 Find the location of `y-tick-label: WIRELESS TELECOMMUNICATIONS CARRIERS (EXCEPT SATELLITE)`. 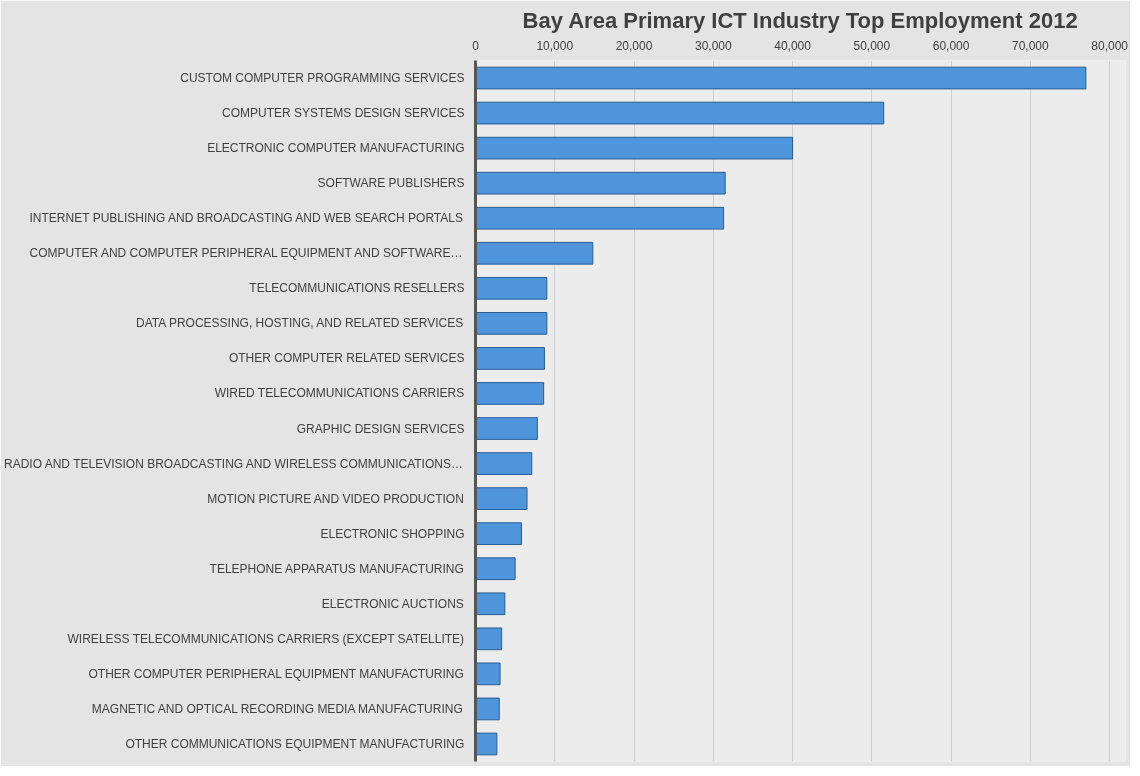

y-tick-label: WIRELESS TELECOMMUNICATIONS CARRIERS (EXCEPT SATELLITE) is located at coordinates (266, 638).